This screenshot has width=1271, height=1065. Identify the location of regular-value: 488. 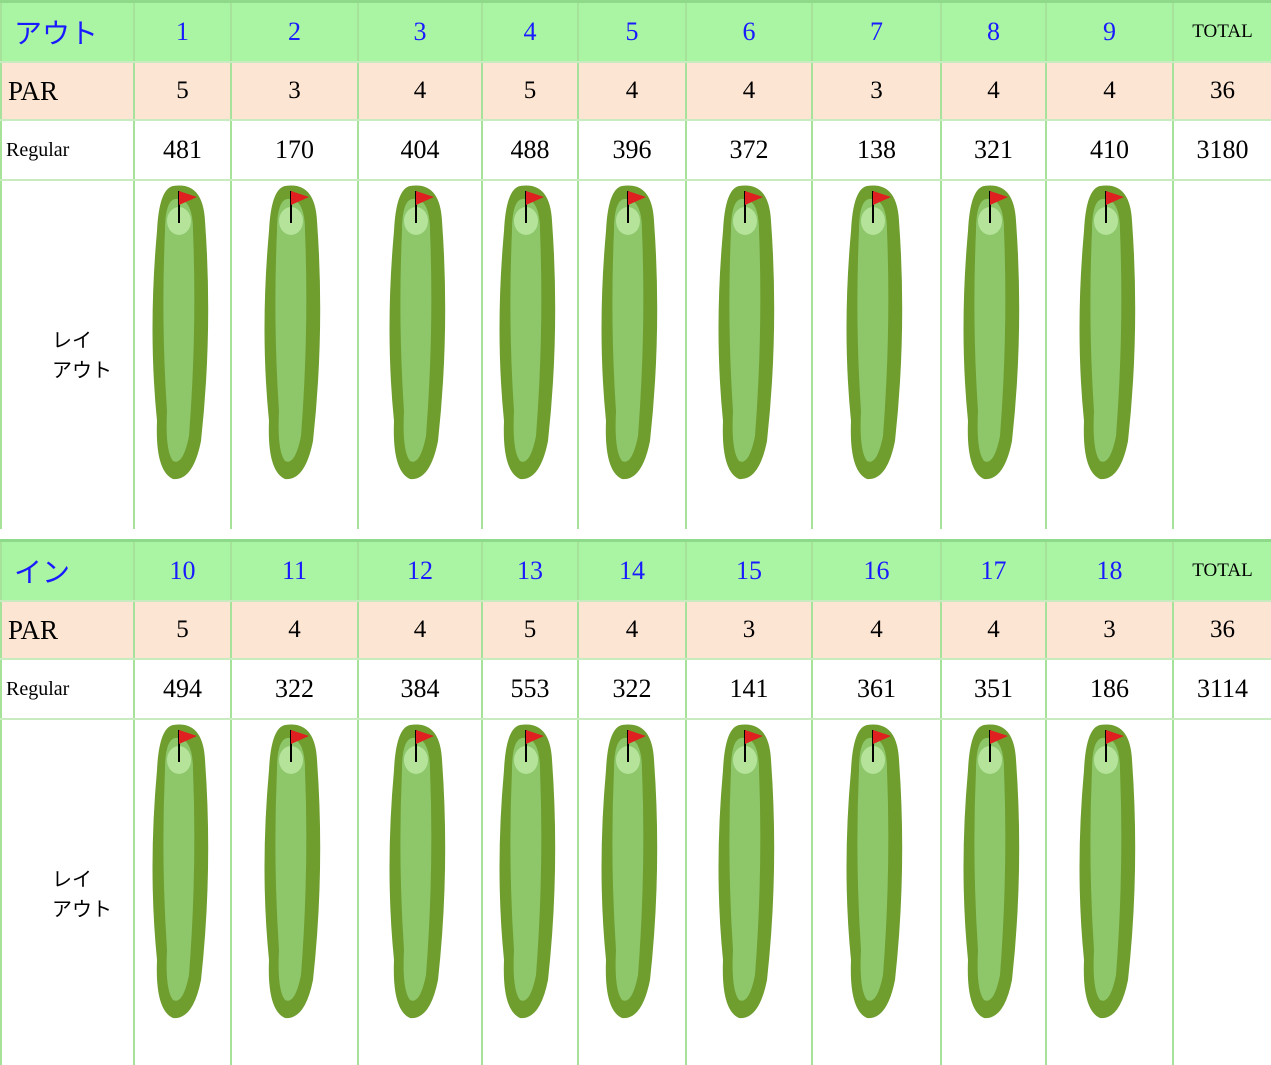
(530, 150).